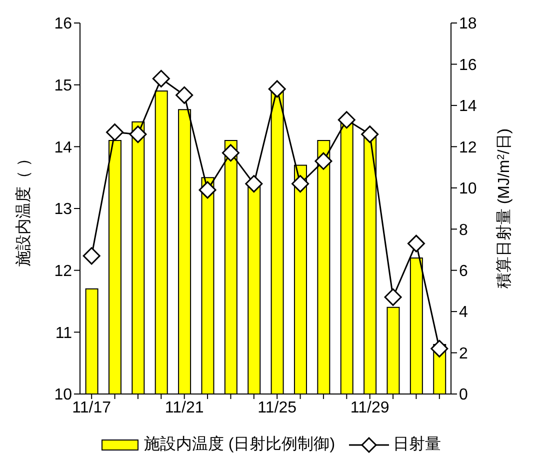 Image resolution: width=533 pixels, height=465 pixels. I want to click on y2-tick-label: 10, so click(468, 189).